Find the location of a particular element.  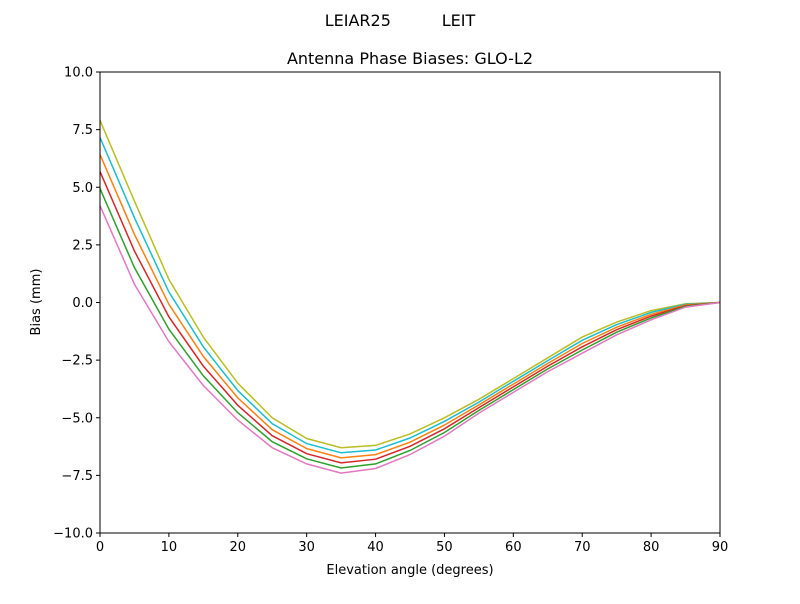

x-axis: 0 10 20 30 40 50 60 70 80 90 is located at coordinates (412, 544).